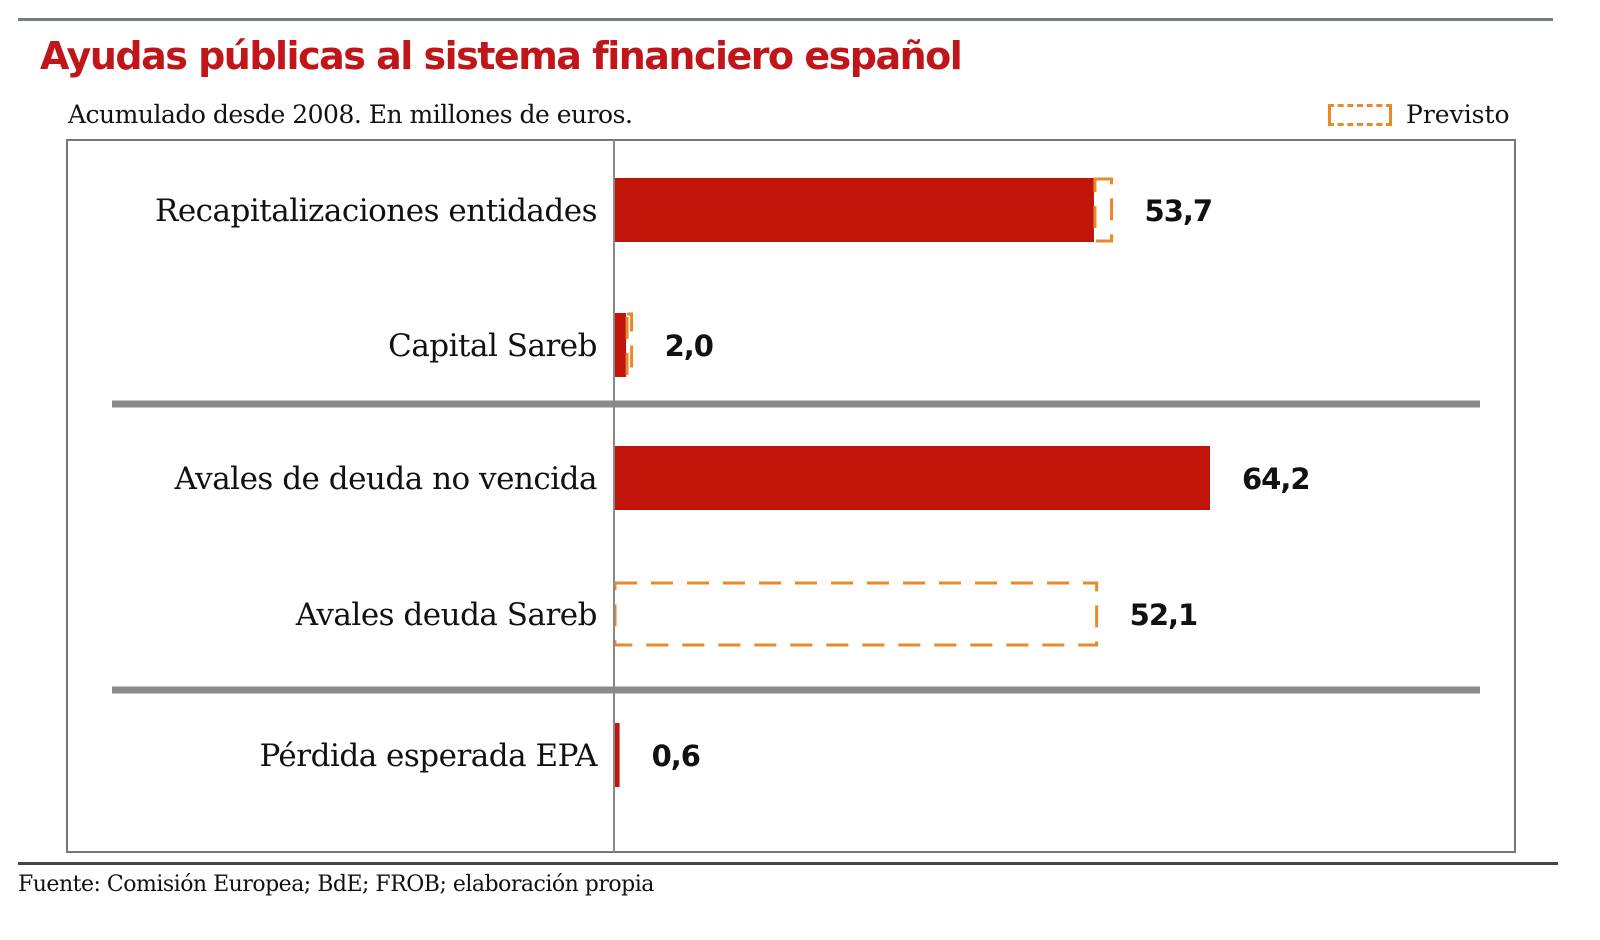  Describe the element at coordinates (492, 346) in the screenshot. I see `category-label: Capital Sareb` at that location.